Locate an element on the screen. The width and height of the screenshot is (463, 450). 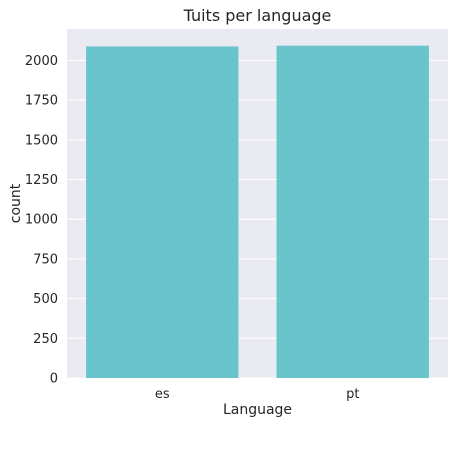
y-tick-label: 1000 is located at coordinates (41, 220).